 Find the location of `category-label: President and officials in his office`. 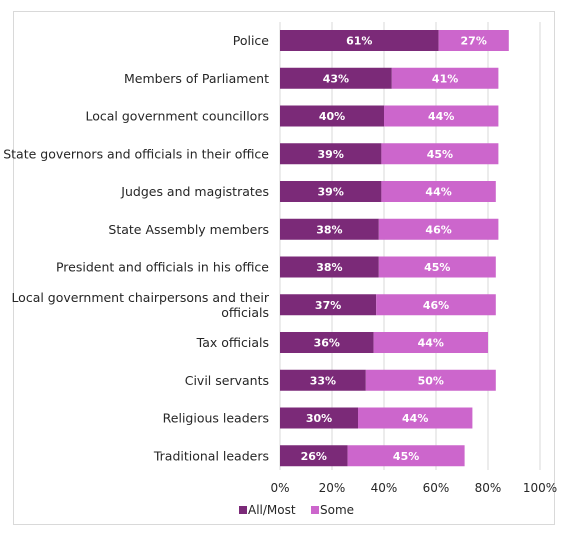

category-label: President and officials in his office is located at coordinates (162, 267).